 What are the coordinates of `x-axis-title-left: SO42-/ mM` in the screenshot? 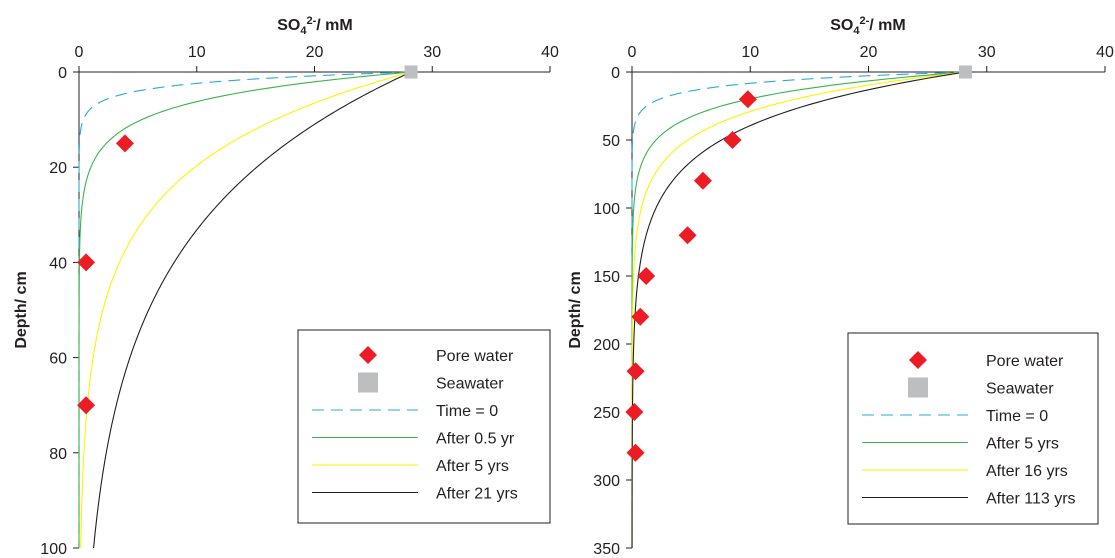 It's located at (314, 26).